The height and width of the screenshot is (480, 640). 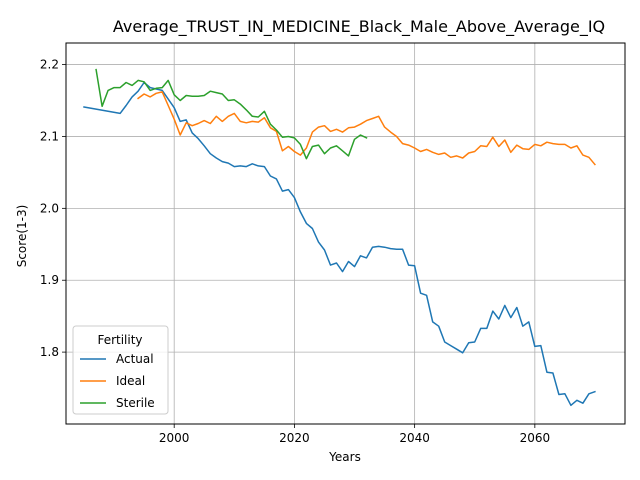 I want to click on legend-label-actual: Actual, so click(x=135, y=359).